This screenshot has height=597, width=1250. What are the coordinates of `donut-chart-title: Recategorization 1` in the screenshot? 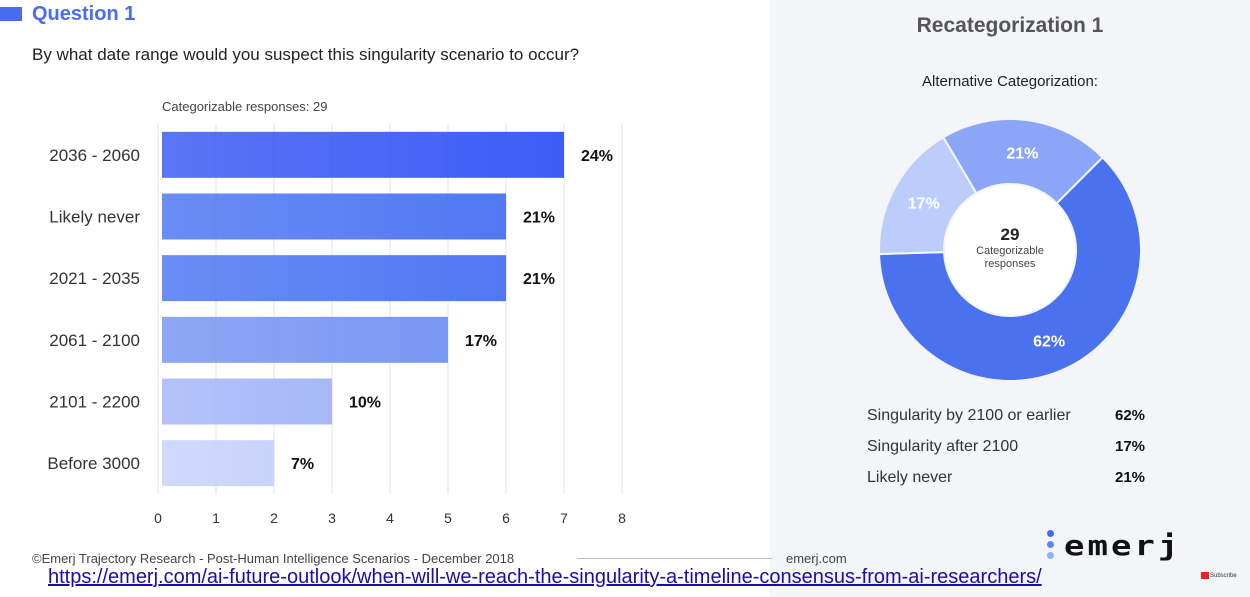 It's located at (1010, 25).